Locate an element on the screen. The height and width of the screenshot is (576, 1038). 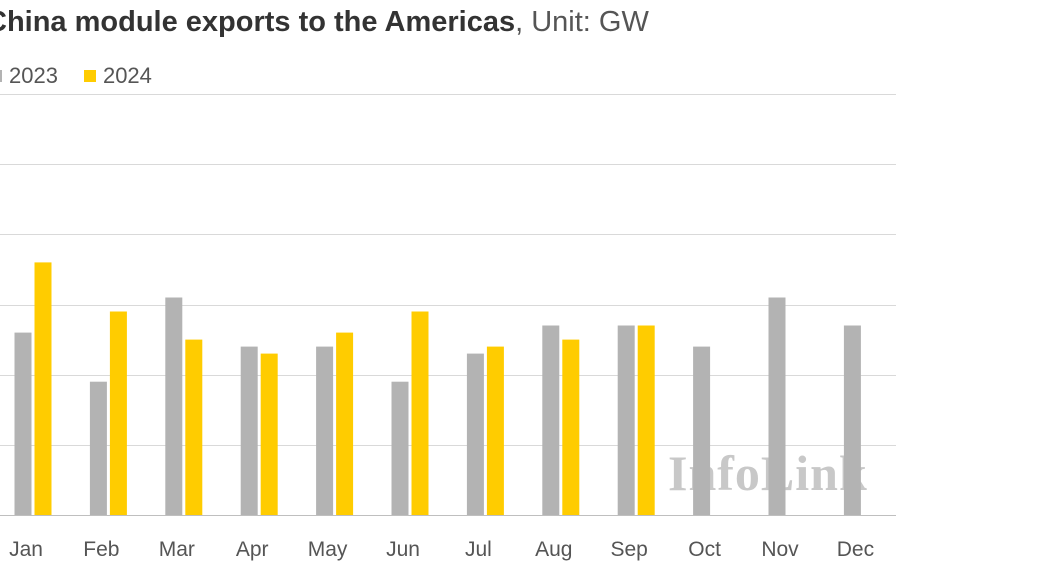
legend-label-2024: 2024 is located at coordinates (127, 75).